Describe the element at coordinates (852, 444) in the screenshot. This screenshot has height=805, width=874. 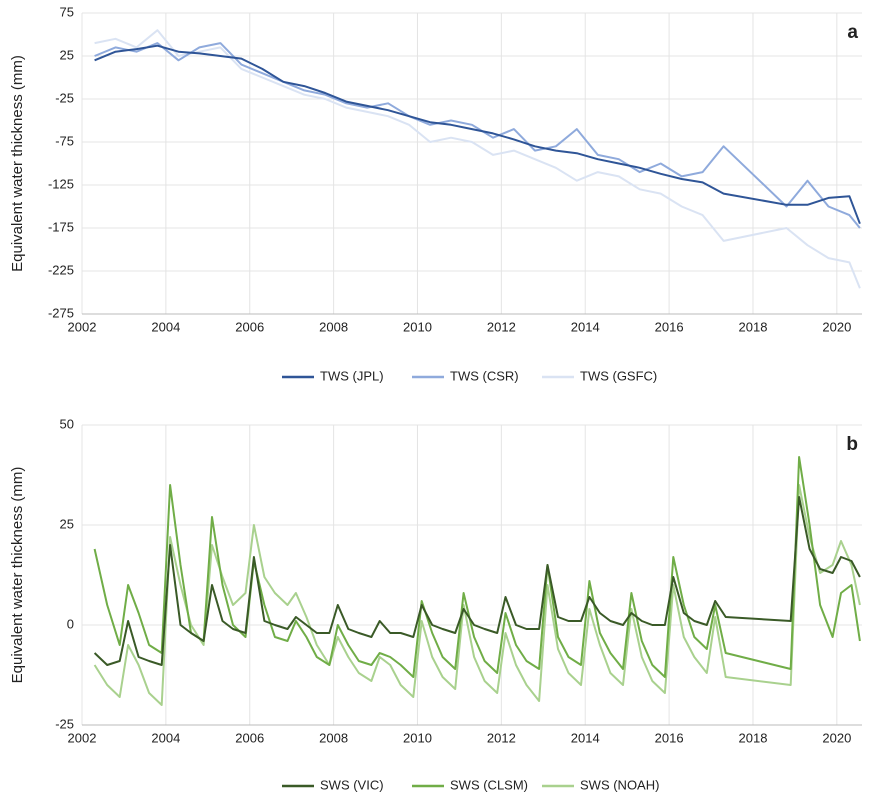
I see `panel-label: b` at that location.